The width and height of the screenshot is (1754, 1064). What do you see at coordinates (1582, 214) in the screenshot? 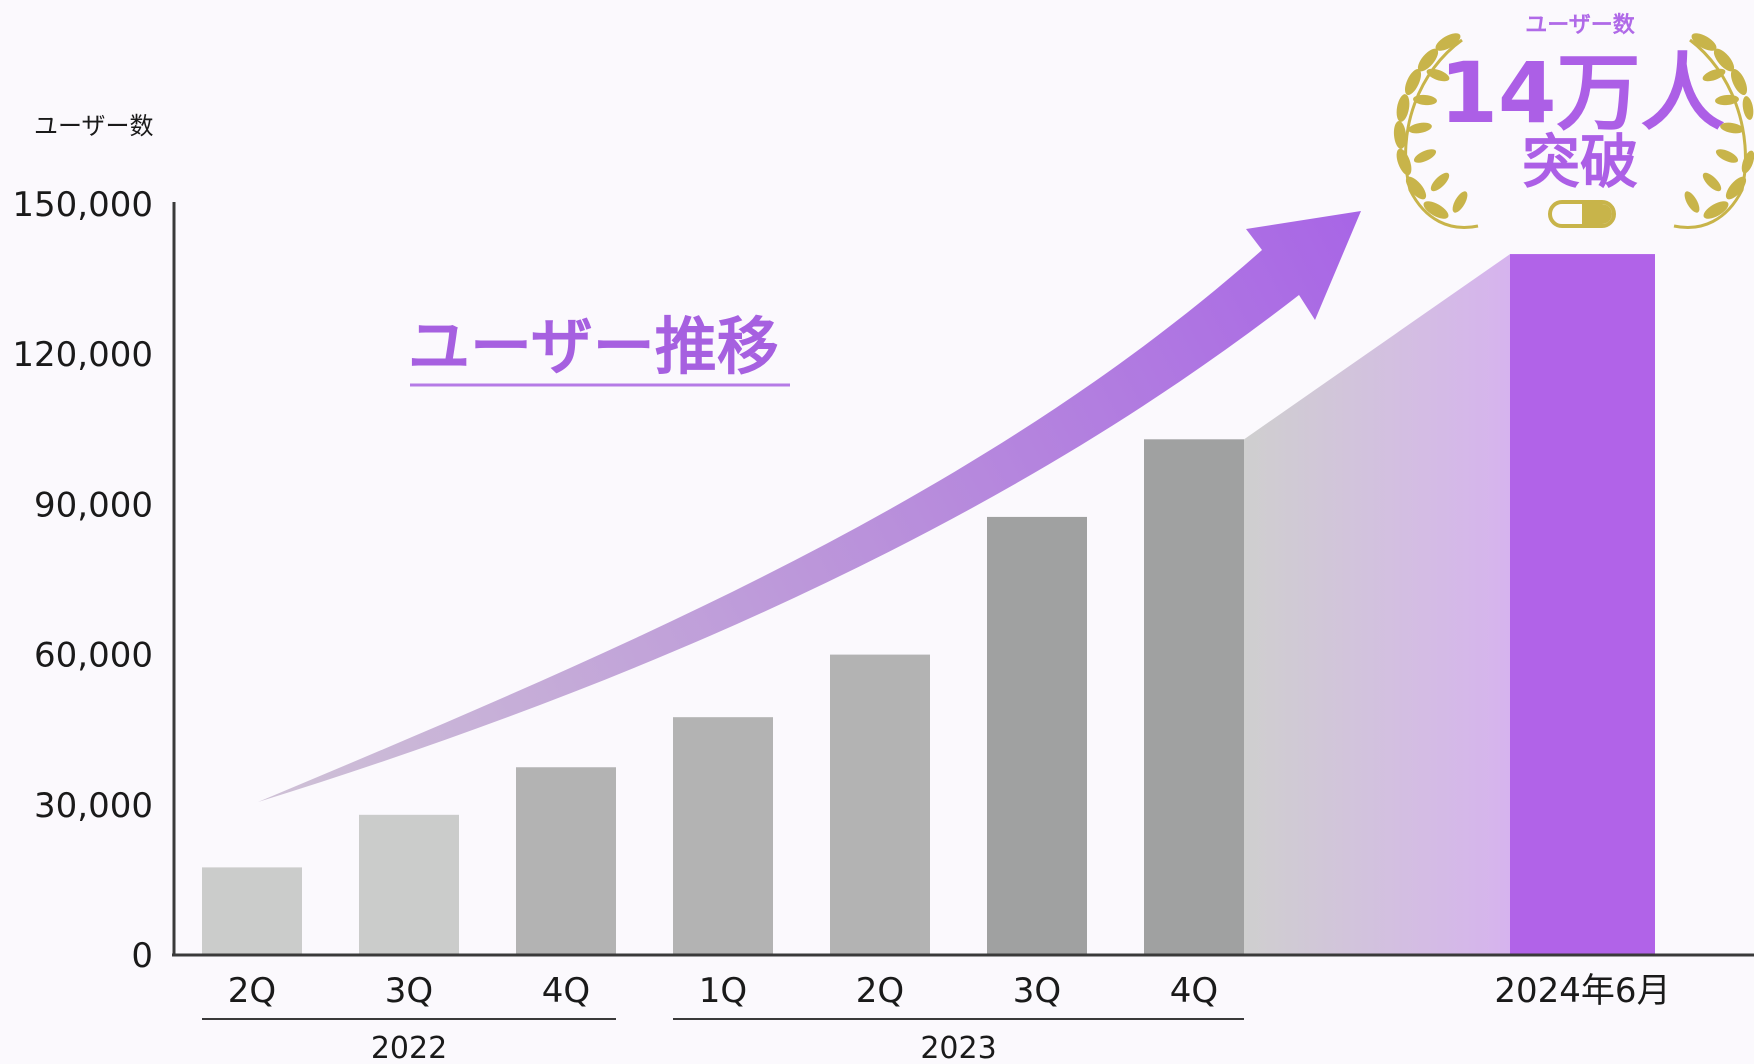
I see `capsule-icon` at bounding box center [1582, 214].